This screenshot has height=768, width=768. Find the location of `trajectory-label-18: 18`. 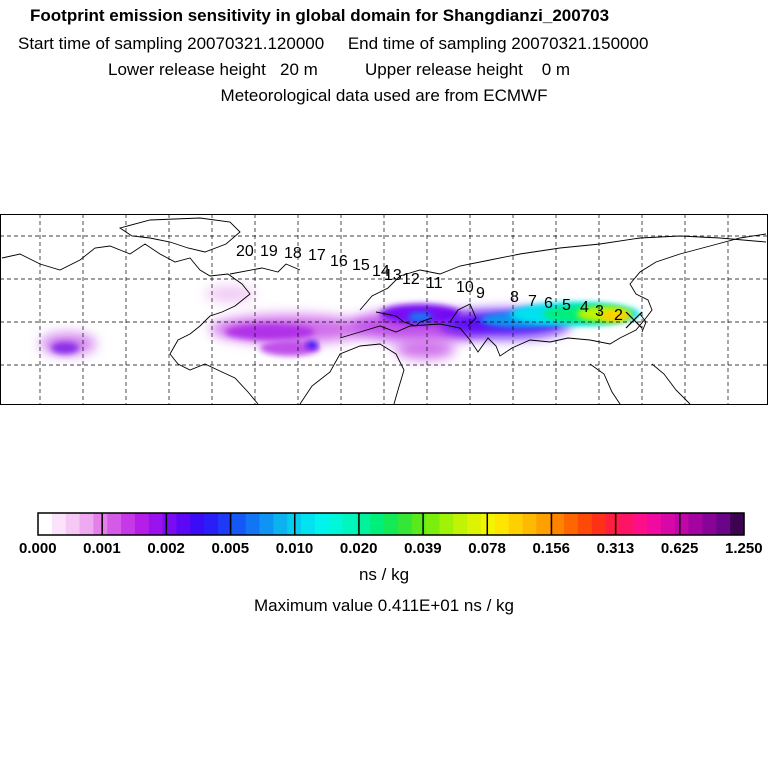

trajectory-label-18: 18 is located at coordinates (293, 253).